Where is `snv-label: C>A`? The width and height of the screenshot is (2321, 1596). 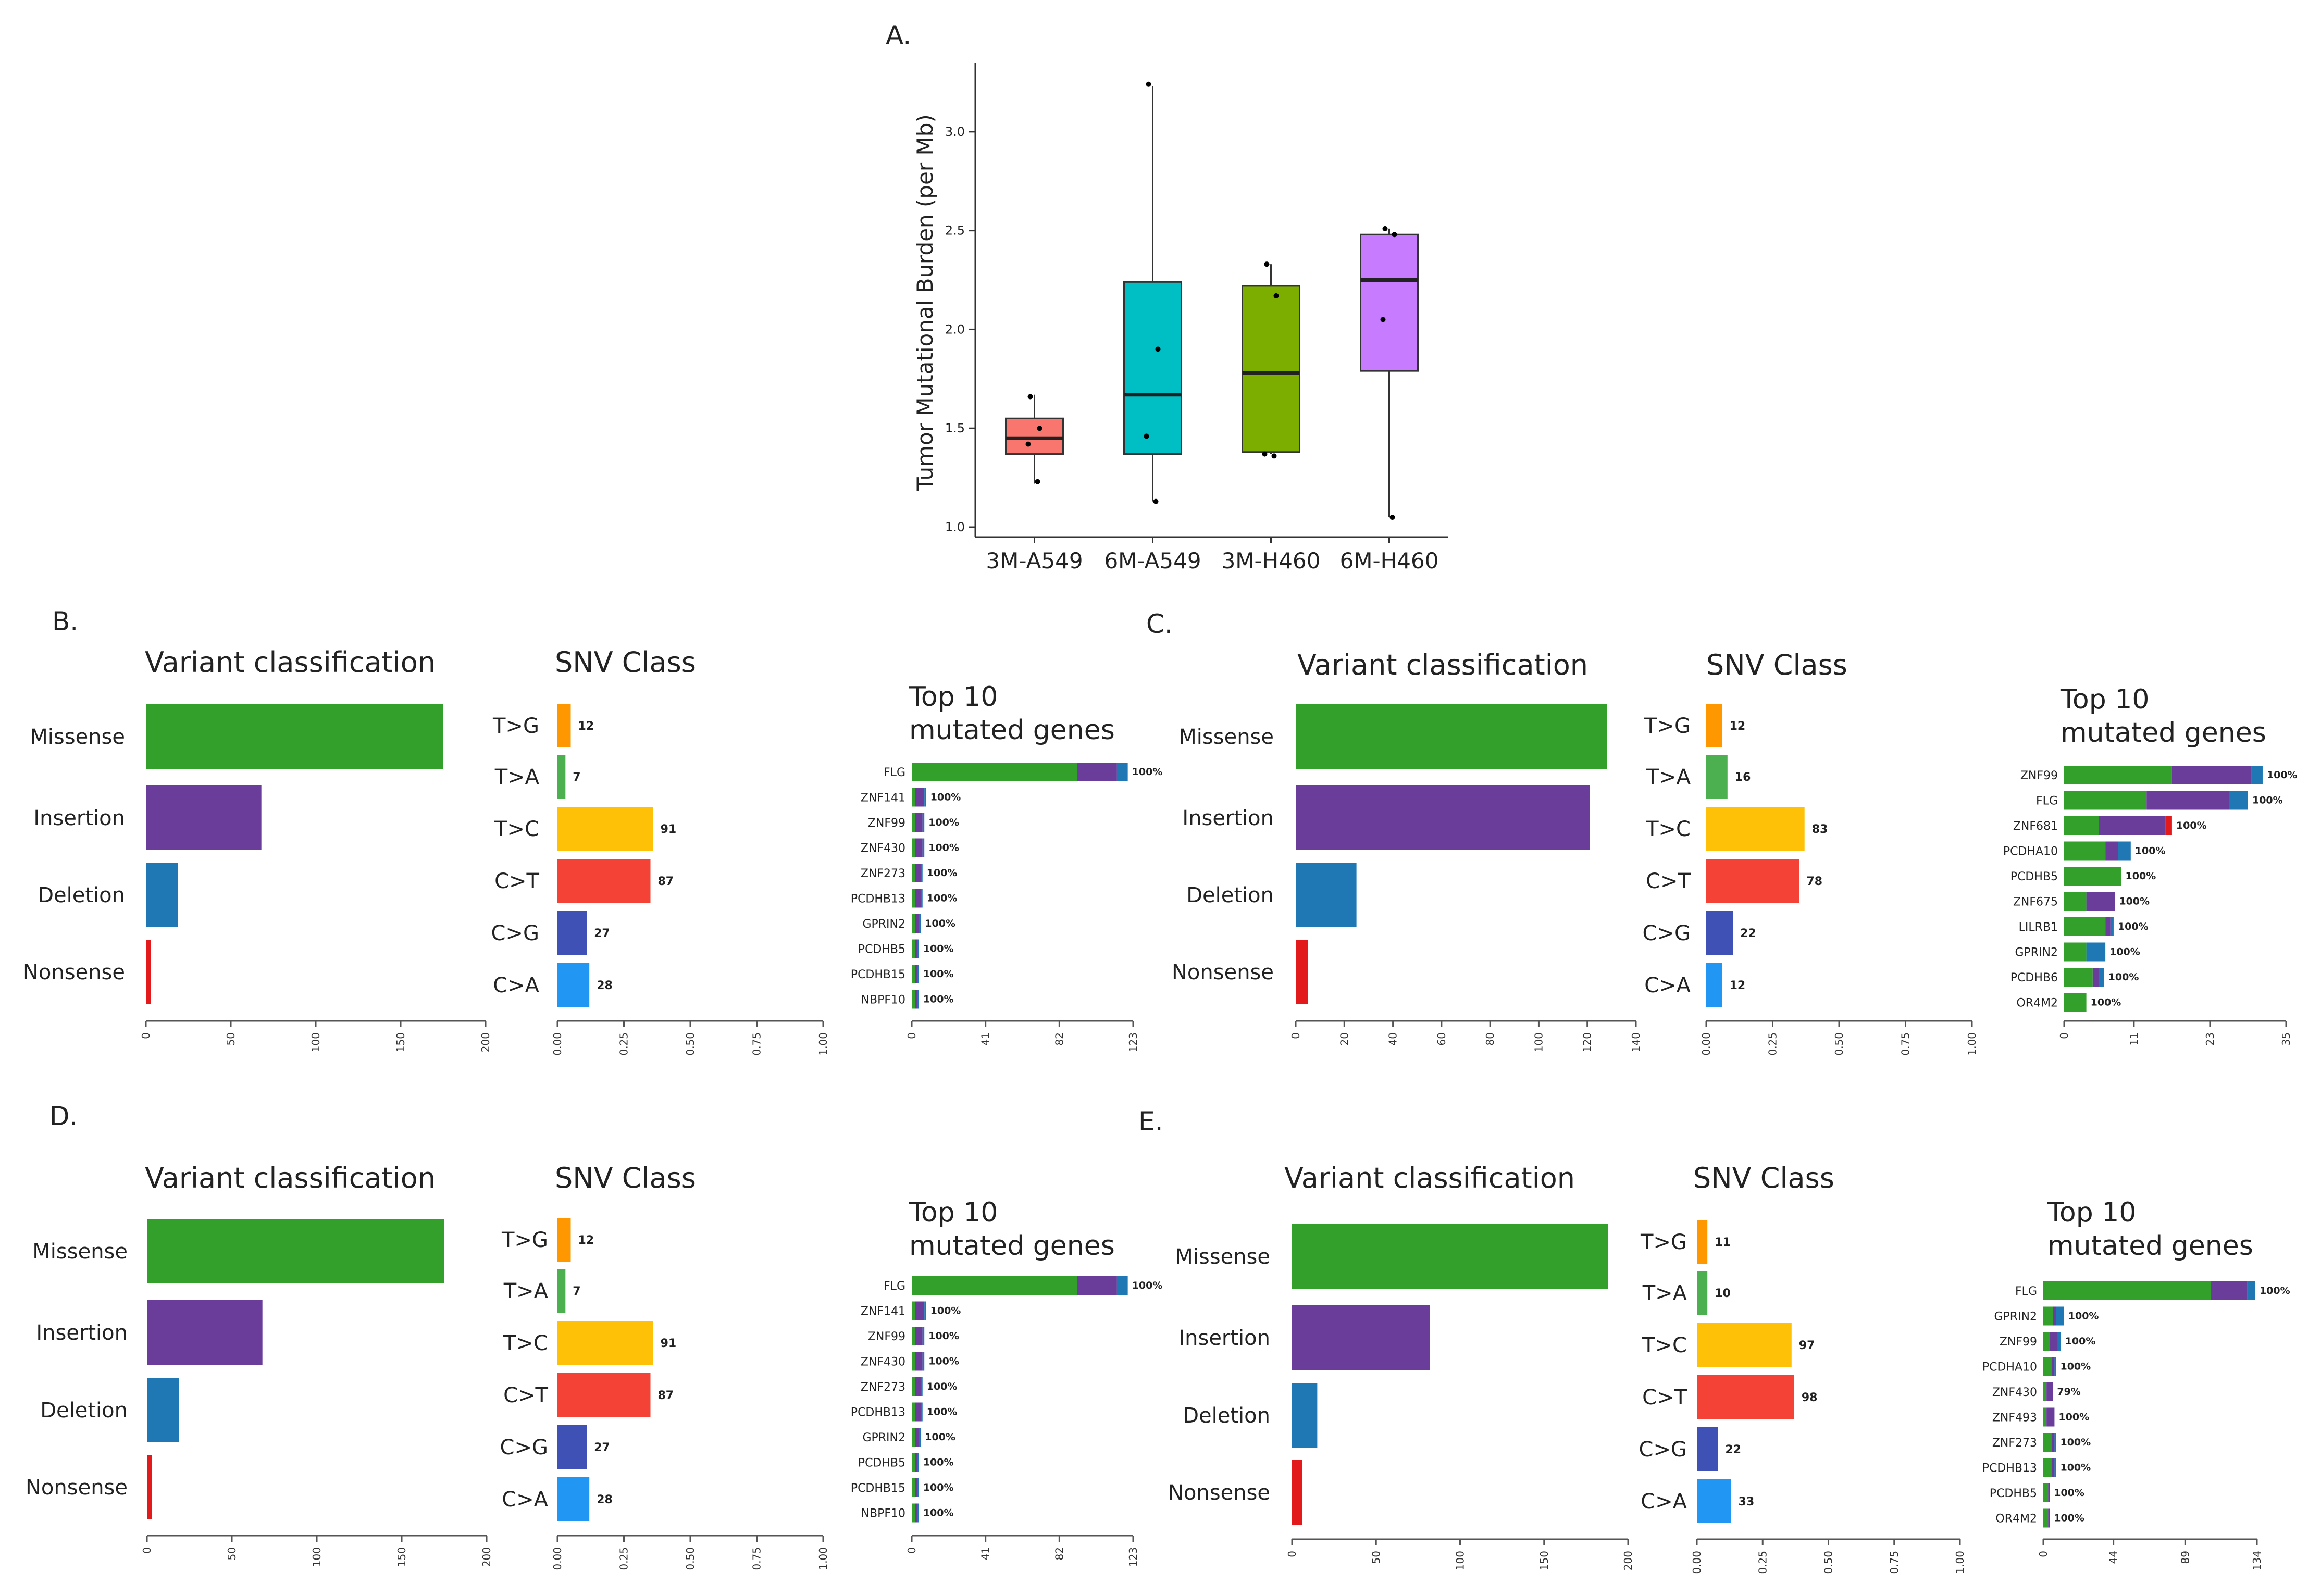
snv-label: C>A is located at coordinates (516, 986).